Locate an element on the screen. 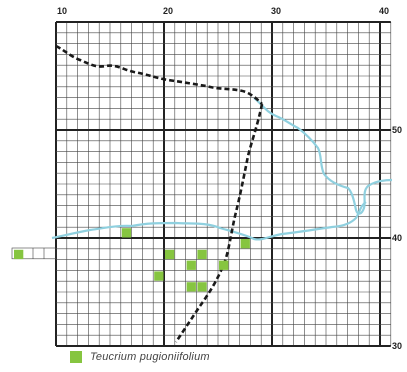 The image size is (407, 372). dashed-coastline is located at coordinates (159, 74).